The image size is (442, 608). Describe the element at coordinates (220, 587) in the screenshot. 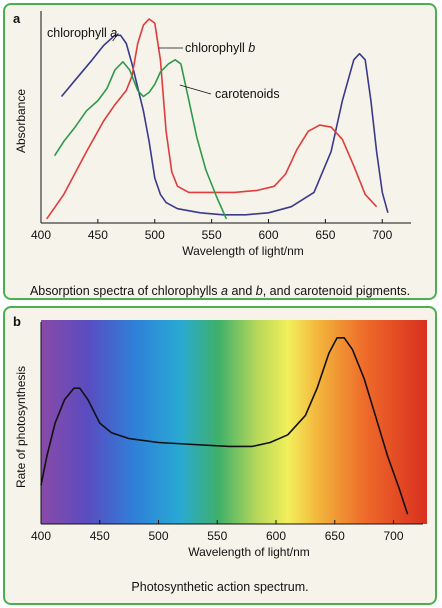

I see `caption-b: Photosynthetic action spectrum.` at that location.